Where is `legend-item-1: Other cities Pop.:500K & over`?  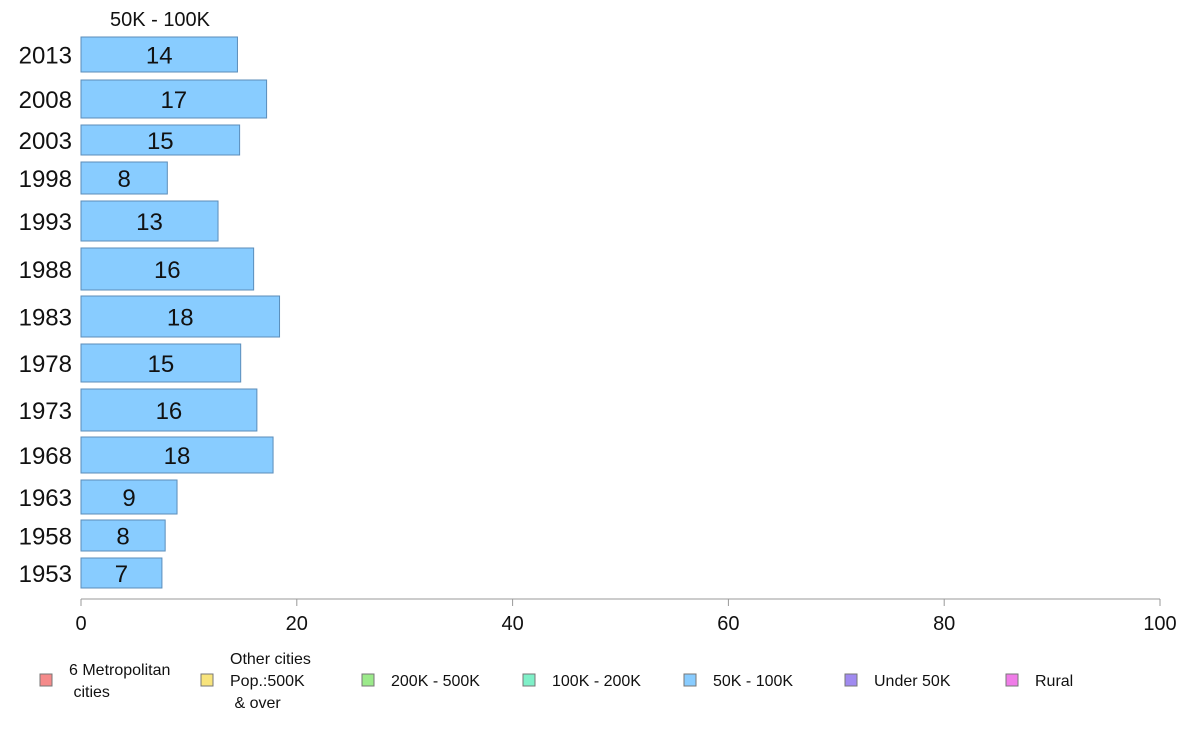 legend-item-1: Other cities Pop.:500K & over is located at coordinates (255, 681).